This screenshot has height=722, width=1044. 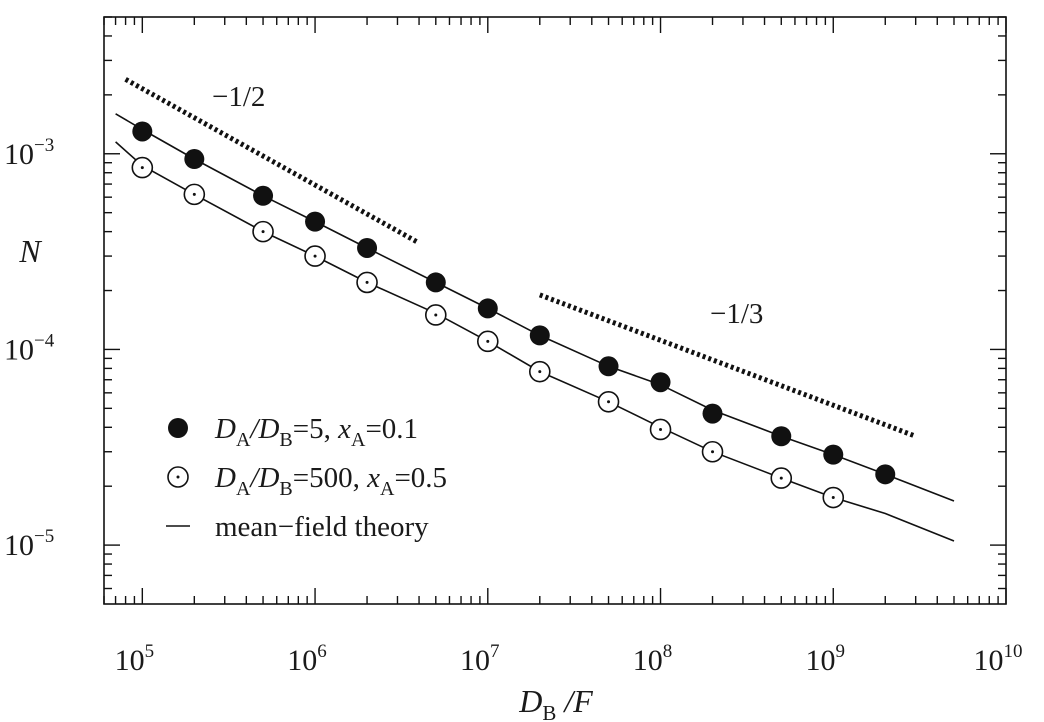 What do you see at coordinates (826, 659) in the screenshot?
I see `x-tick-label: 10⁹` at bounding box center [826, 659].